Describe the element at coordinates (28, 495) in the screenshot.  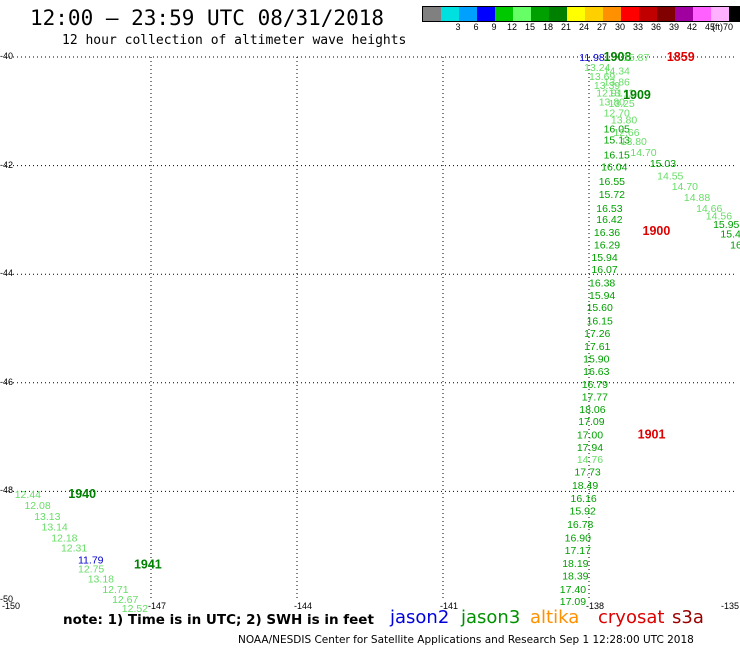
I see `wave-height-label: 12.44` at that location.